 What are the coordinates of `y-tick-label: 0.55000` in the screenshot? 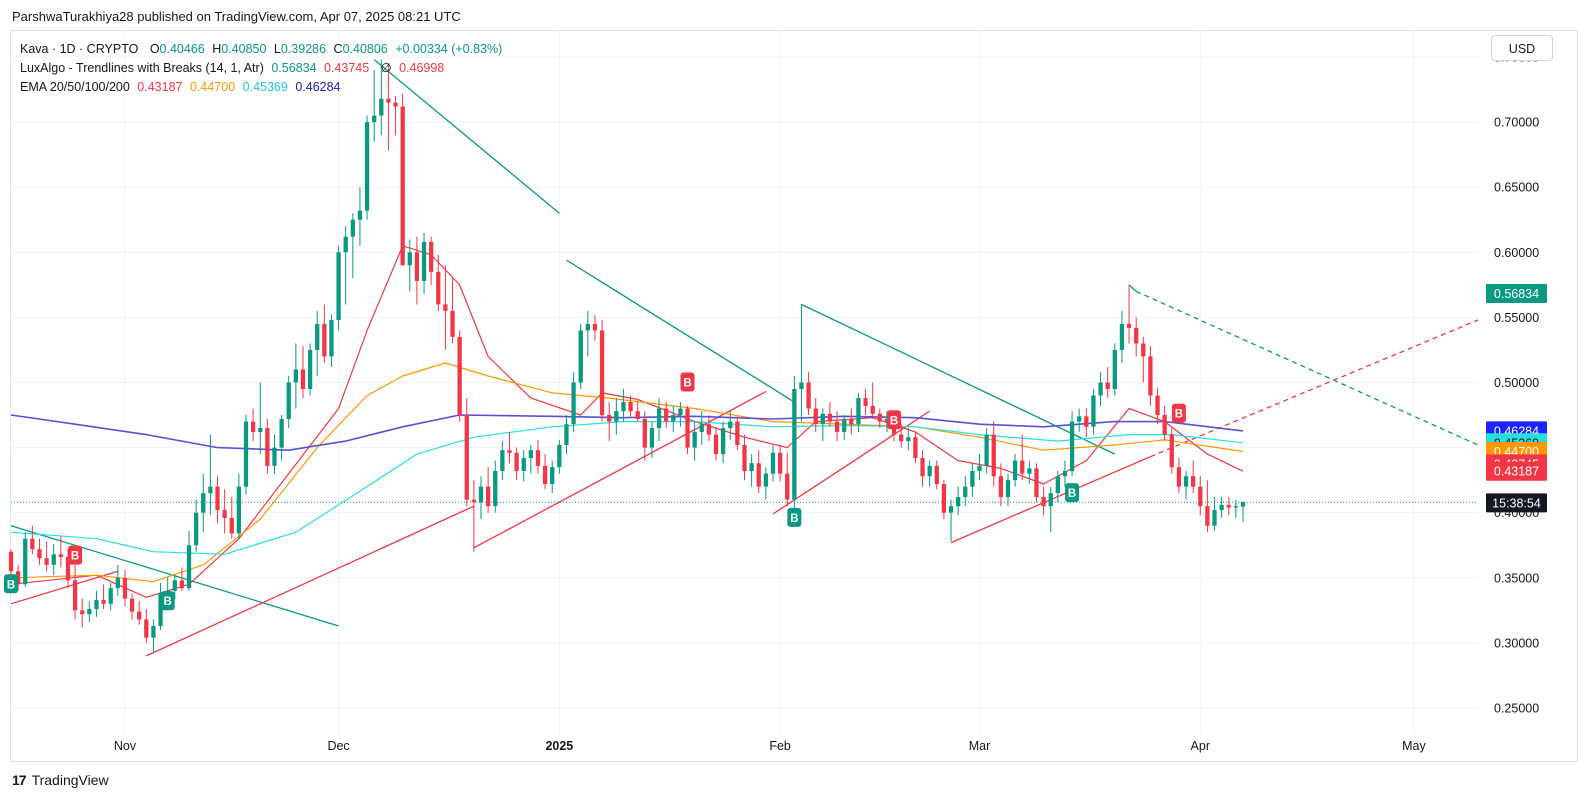 It's located at (1516, 318).